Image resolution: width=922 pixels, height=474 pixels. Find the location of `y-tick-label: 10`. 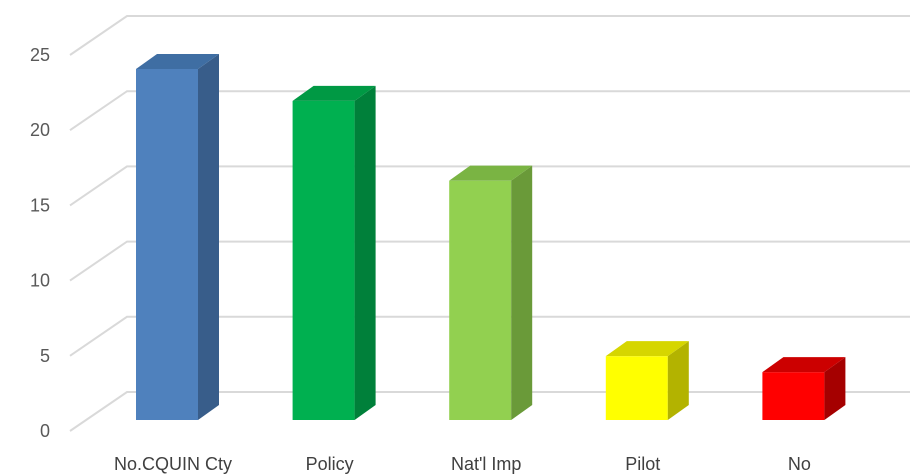

y-tick-label: 10 is located at coordinates (40, 281).